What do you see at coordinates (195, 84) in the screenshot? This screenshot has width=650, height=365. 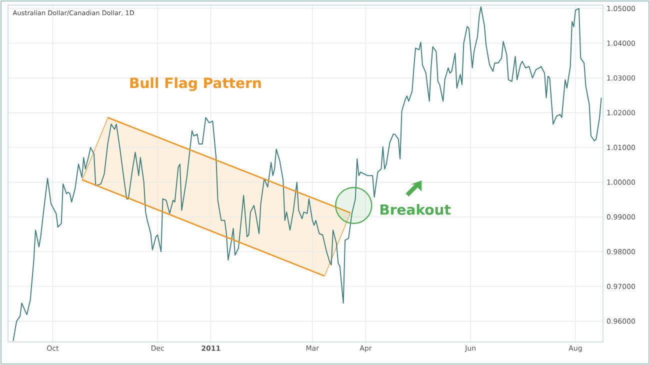 I see `annotation: Bull Flag Pattern` at bounding box center [195, 84].